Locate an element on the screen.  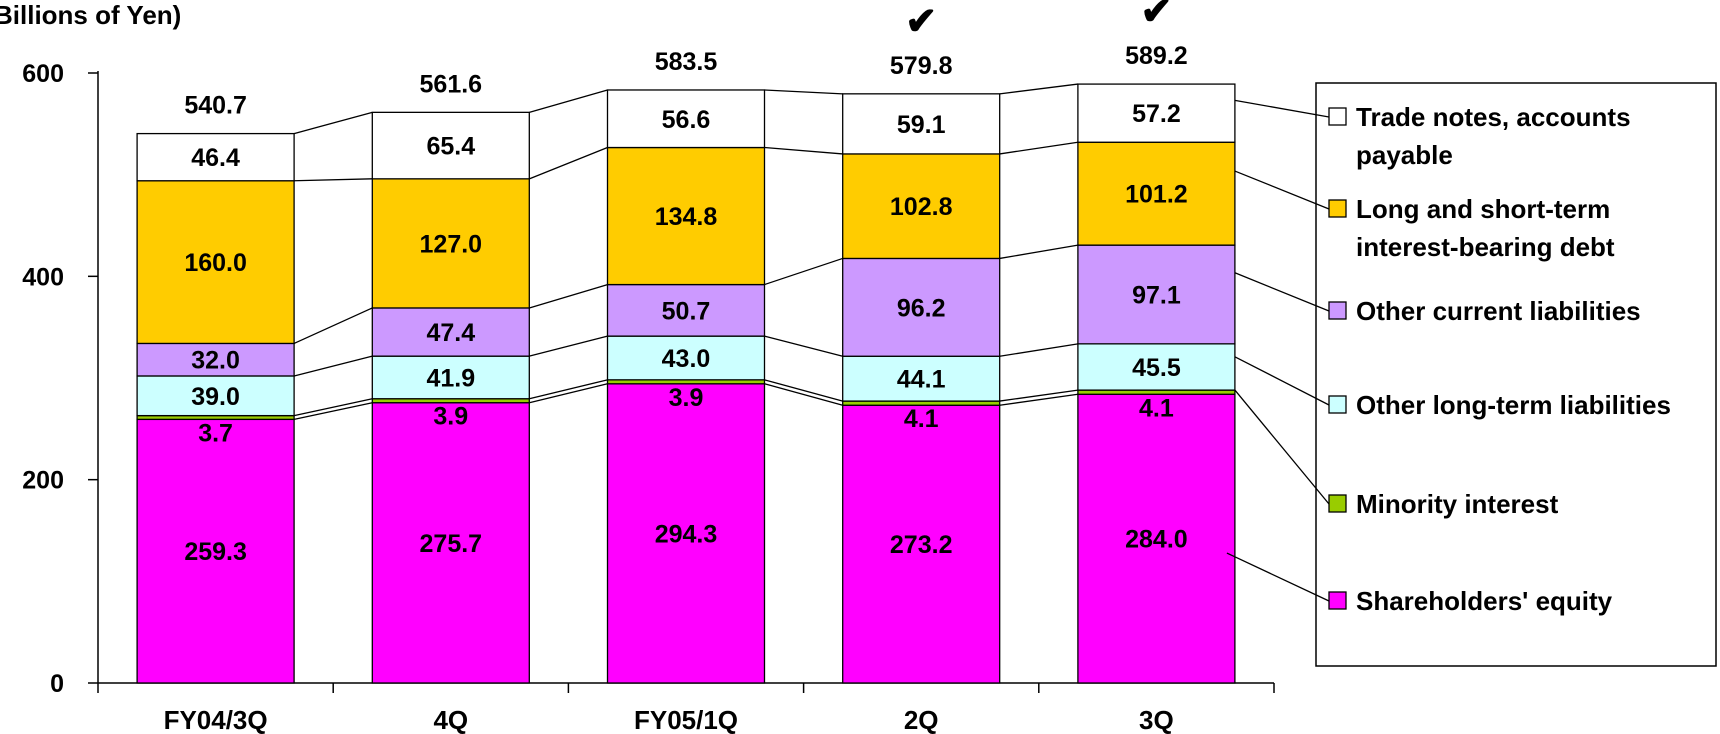
data-label: 102.8 is located at coordinates (921, 207).